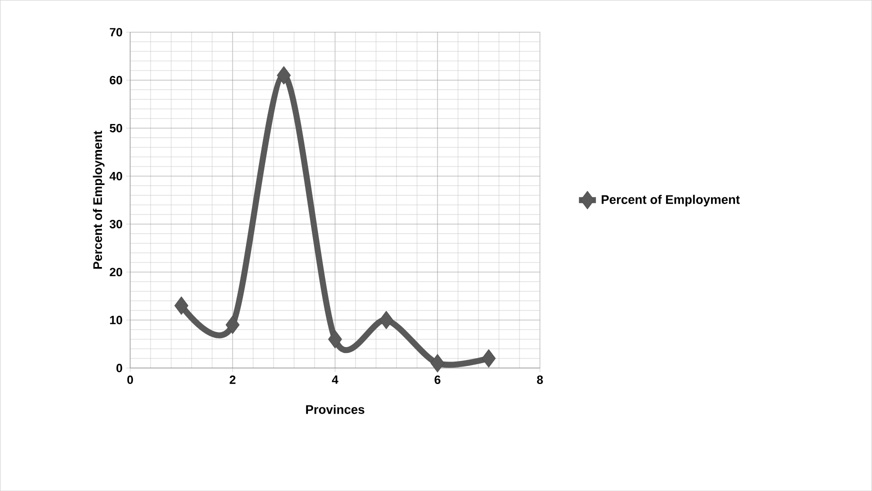 Image resolution: width=872 pixels, height=491 pixels. Describe the element at coordinates (116, 32) in the screenshot. I see `y-tick-label: 70` at that location.